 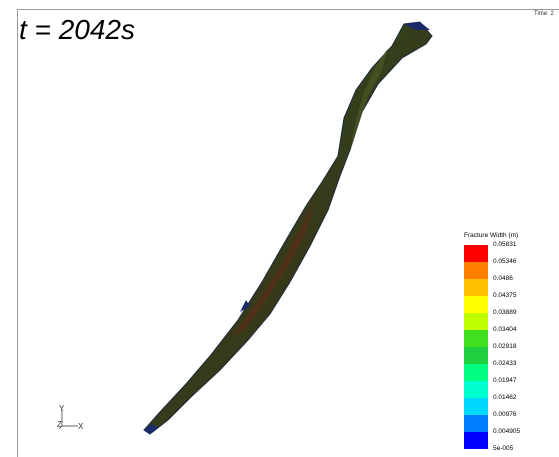 I want to click on viewport-border-left, so click(x=17, y=233).